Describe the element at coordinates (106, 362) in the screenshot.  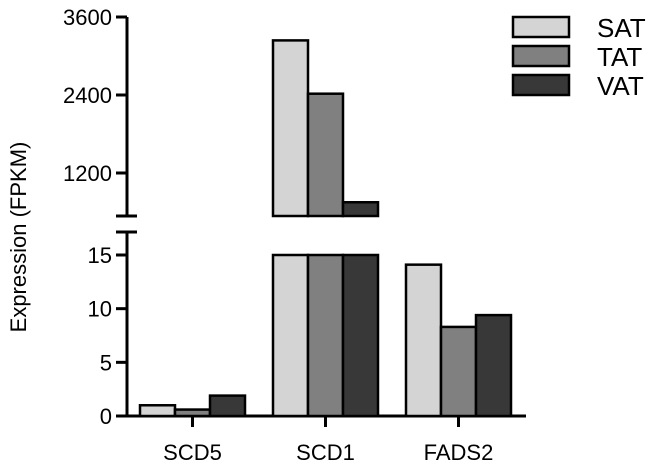
I see `y-tick-label: 5` at that location.